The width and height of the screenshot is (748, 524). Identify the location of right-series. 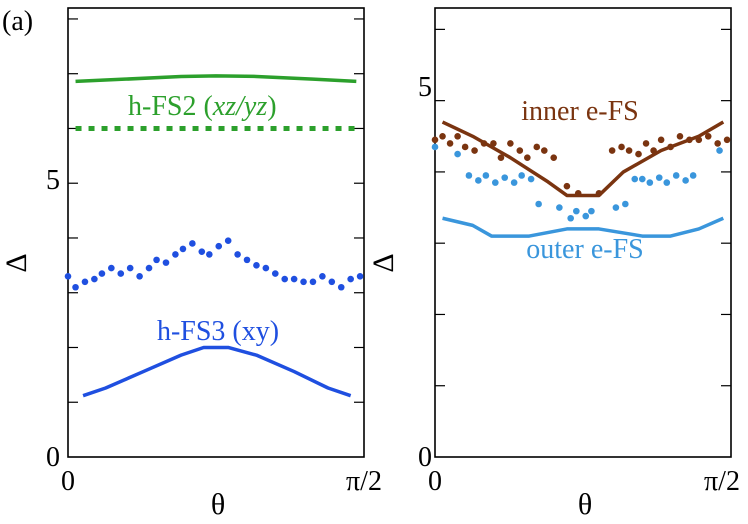
(581, 179).